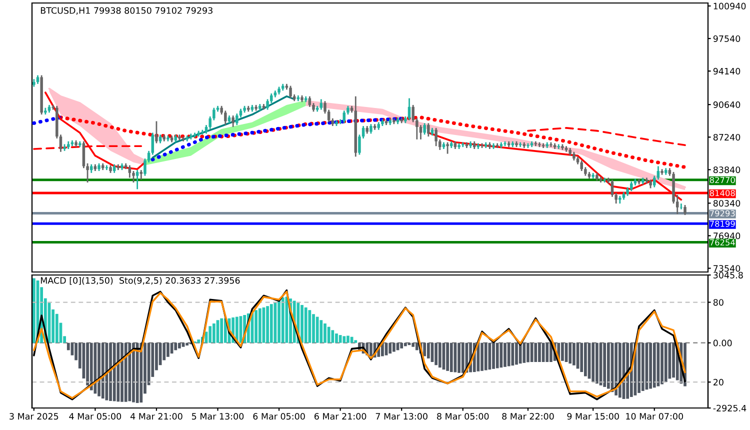 The height and width of the screenshot is (430, 750). What do you see at coordinates (728, 275) in the screenshot?
I see `y-tick-label: 3045.8` at bounding box center [728, 275].